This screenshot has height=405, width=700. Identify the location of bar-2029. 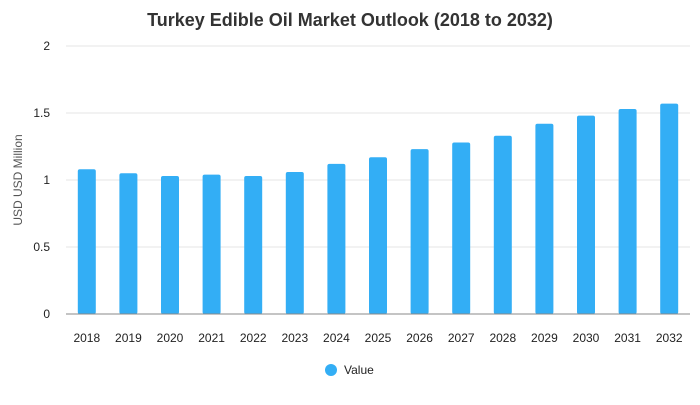
(544, 218).